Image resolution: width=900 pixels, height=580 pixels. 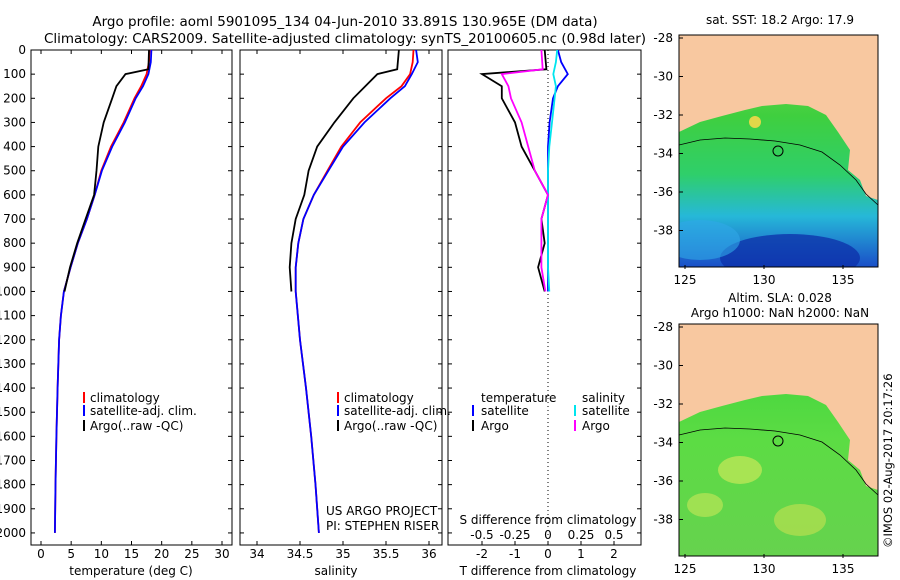 I want to click on series-line-climatology, so click(x=102, y=291).